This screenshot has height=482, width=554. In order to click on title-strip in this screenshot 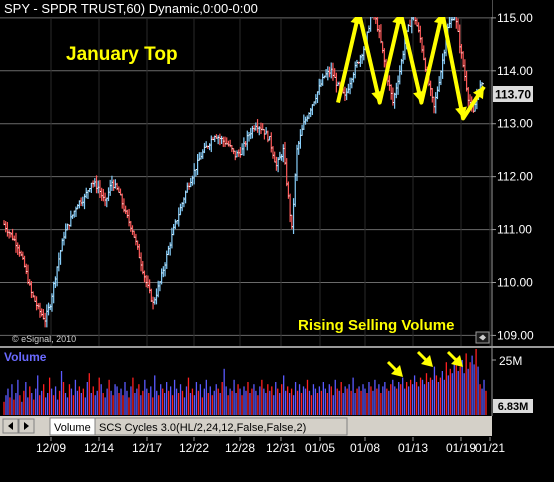, I will do `click(246, 8)`.